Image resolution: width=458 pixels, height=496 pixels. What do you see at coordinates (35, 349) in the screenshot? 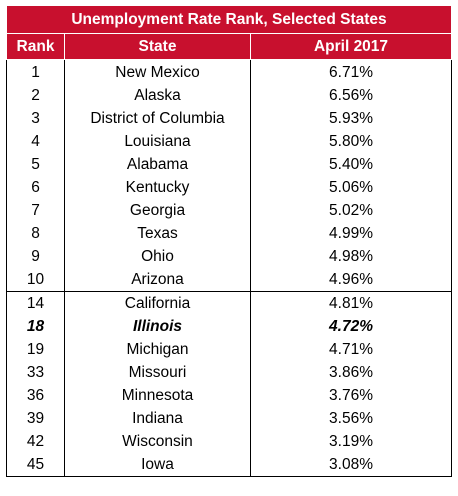
I see `rank-cell: 19` at bounding box center [35, 349].